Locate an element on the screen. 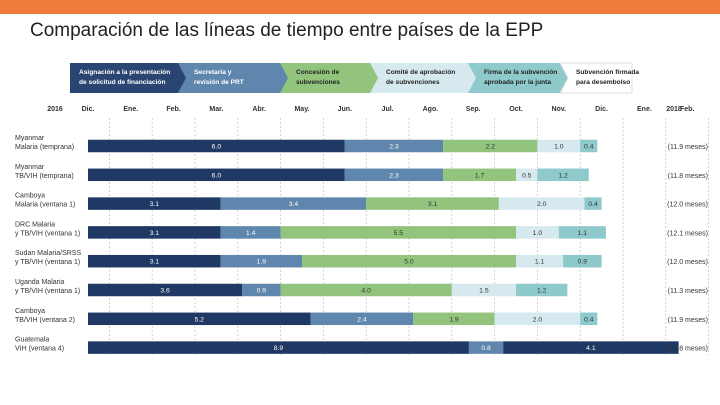 The height and width of the screenshot is (405, 720). bar-value-label: 2.4 is located at coordinates (362, 319).